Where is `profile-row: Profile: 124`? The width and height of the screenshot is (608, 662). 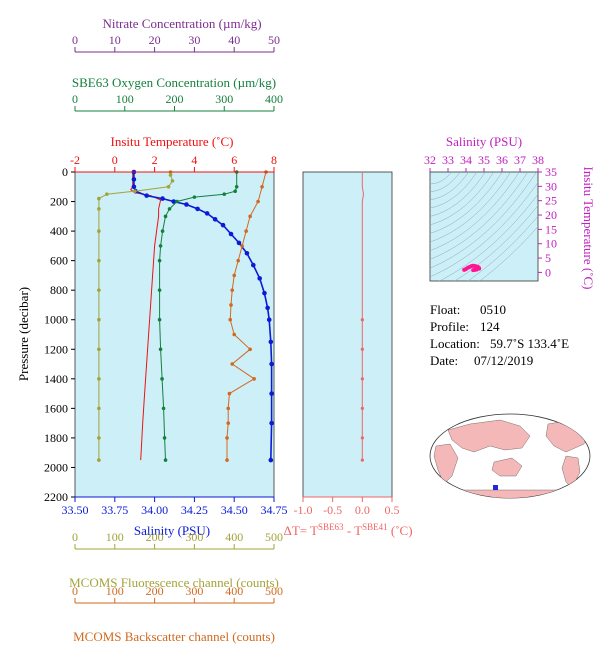
profile-row: Profile: 124 is located at coordinates (465, 327).